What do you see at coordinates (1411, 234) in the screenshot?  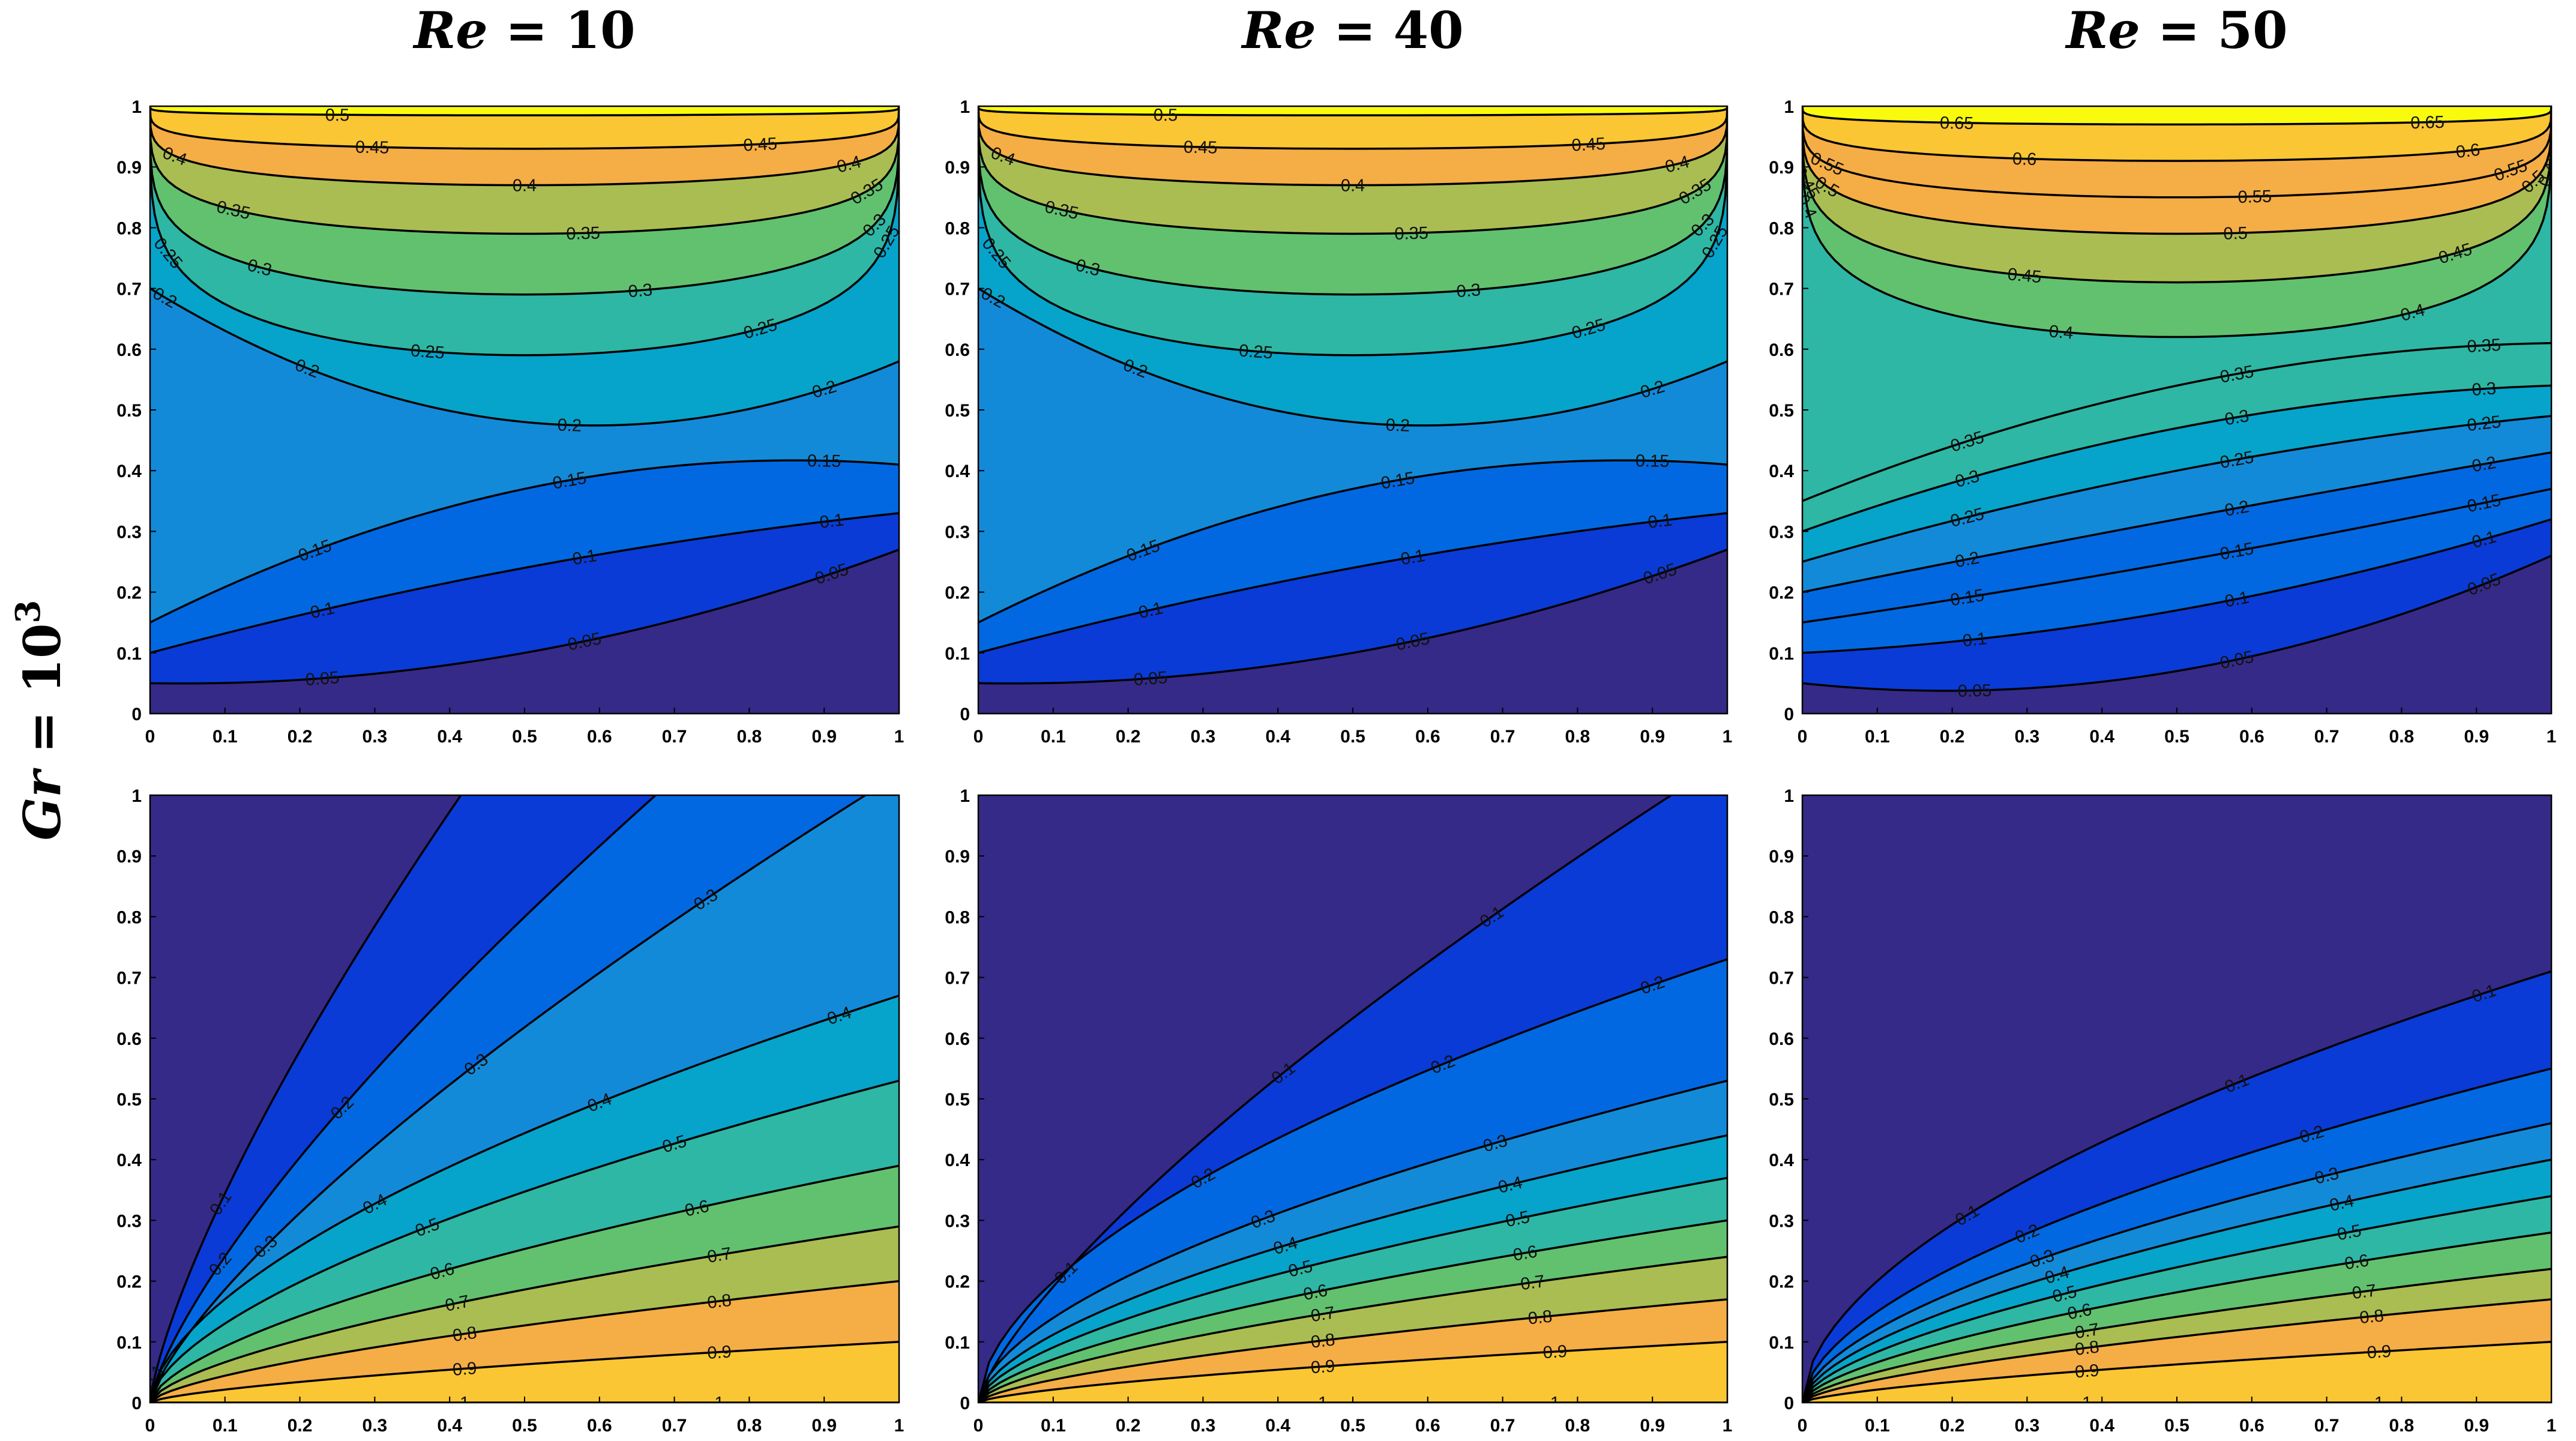 I see `contour-label: 0.35` at bounding box center [1411, 234].